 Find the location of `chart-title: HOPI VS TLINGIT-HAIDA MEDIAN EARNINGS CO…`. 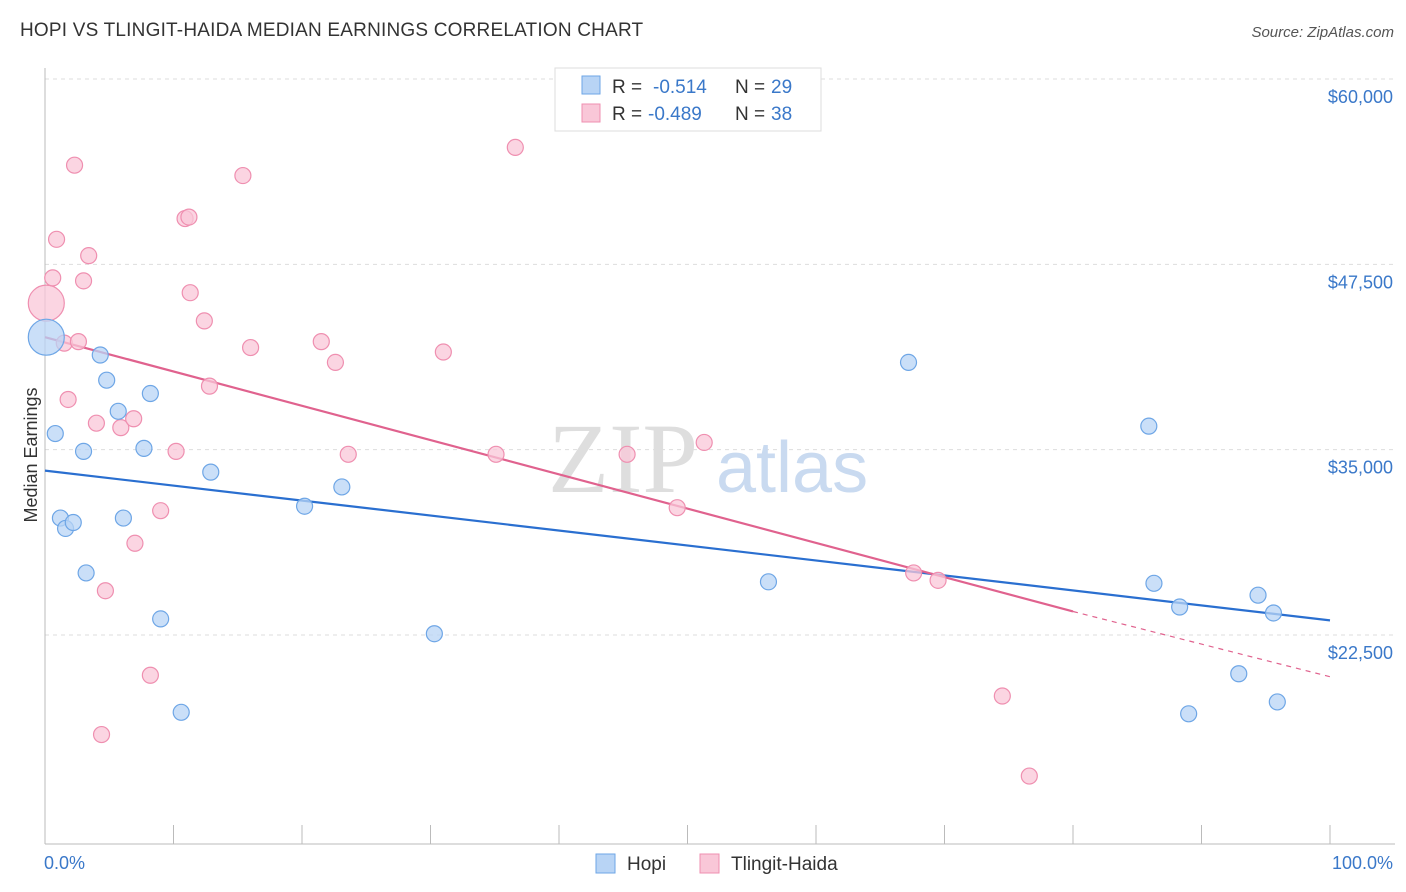

chart-title: HOPI VS TLINGIT-HAIDA MEDIAN EARNINGS CO… is located at coordinates (332, 30).